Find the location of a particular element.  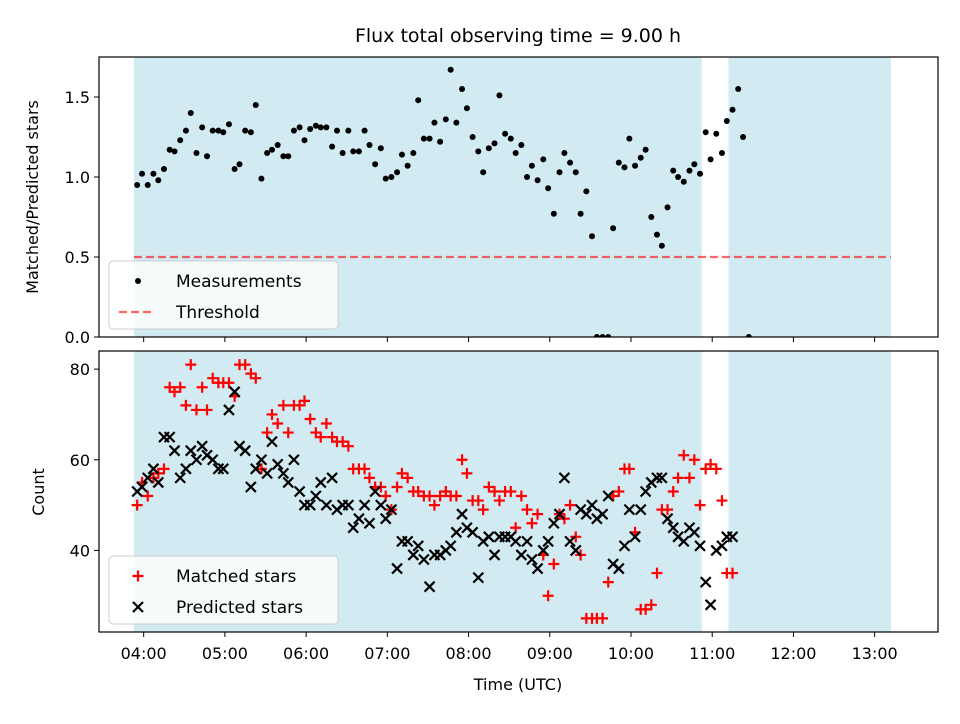

legend-marker is located at coordinates (138, 607).